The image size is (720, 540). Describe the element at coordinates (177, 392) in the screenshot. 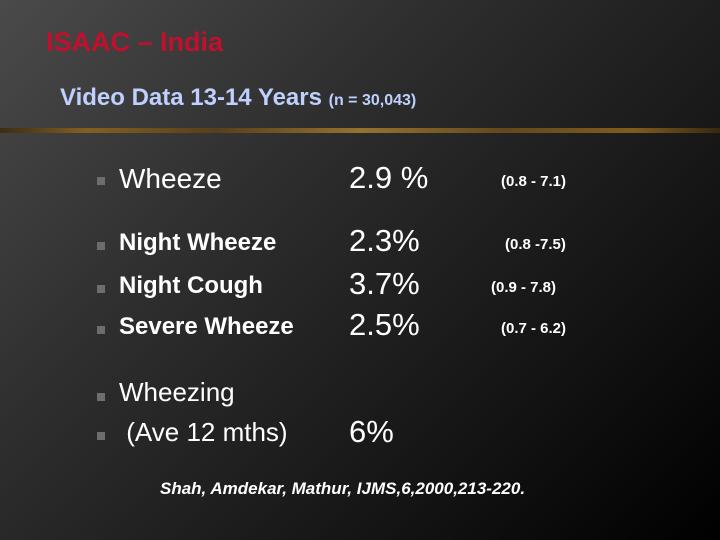

I see `row-label-wheezing: Wheezing` at that location.